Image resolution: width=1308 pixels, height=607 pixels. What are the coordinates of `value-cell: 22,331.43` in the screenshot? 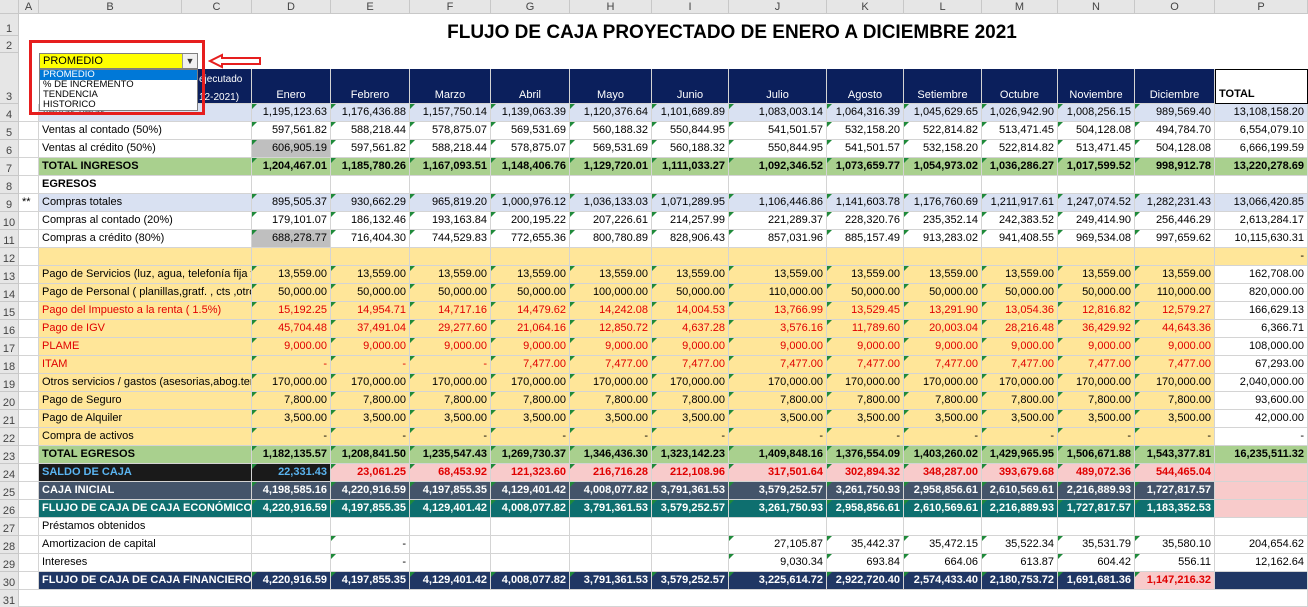 It's located at (291, 473).